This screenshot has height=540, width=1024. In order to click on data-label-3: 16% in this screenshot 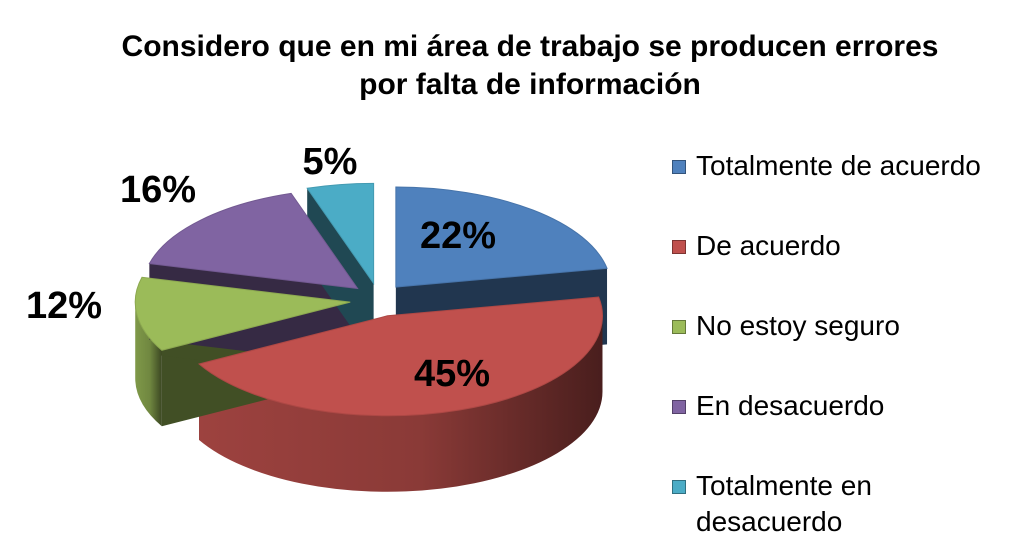, I will do `click(158, 190)`.